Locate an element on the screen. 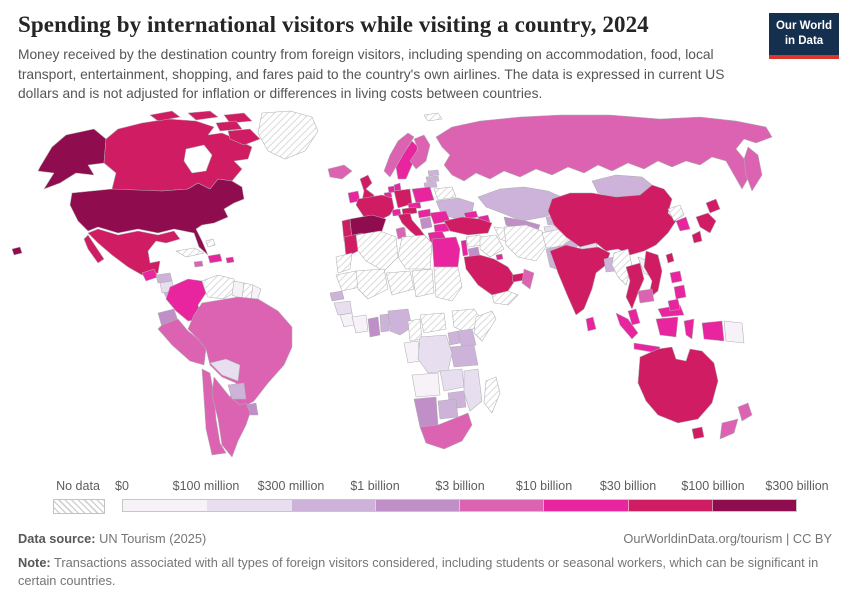  country-syria is located at coordinates (474, 241).